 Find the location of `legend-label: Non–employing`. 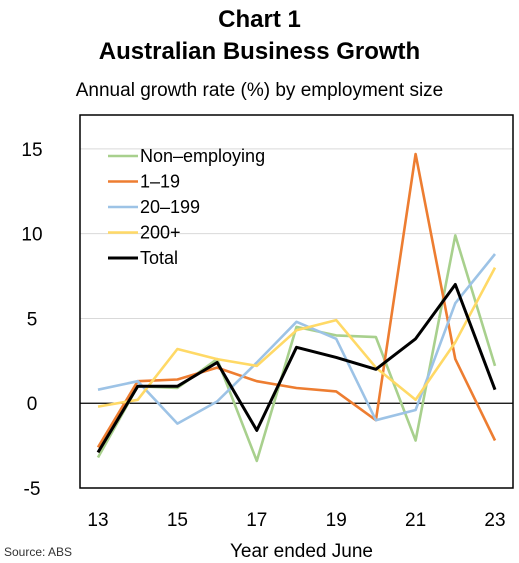

legend-label: Non–employing is located at coordinates (202, 156).